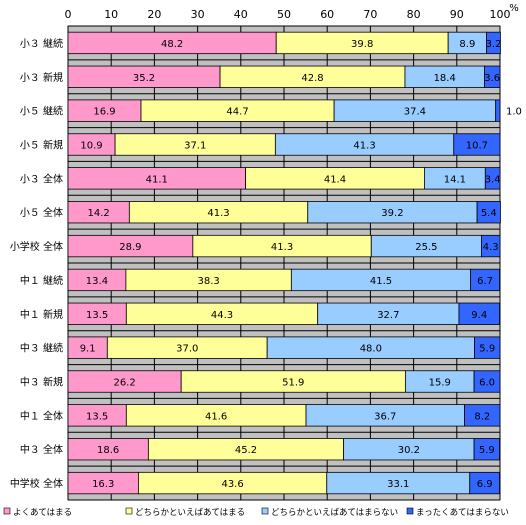  I want to click on data-label: 35.2, so click(144, 78).